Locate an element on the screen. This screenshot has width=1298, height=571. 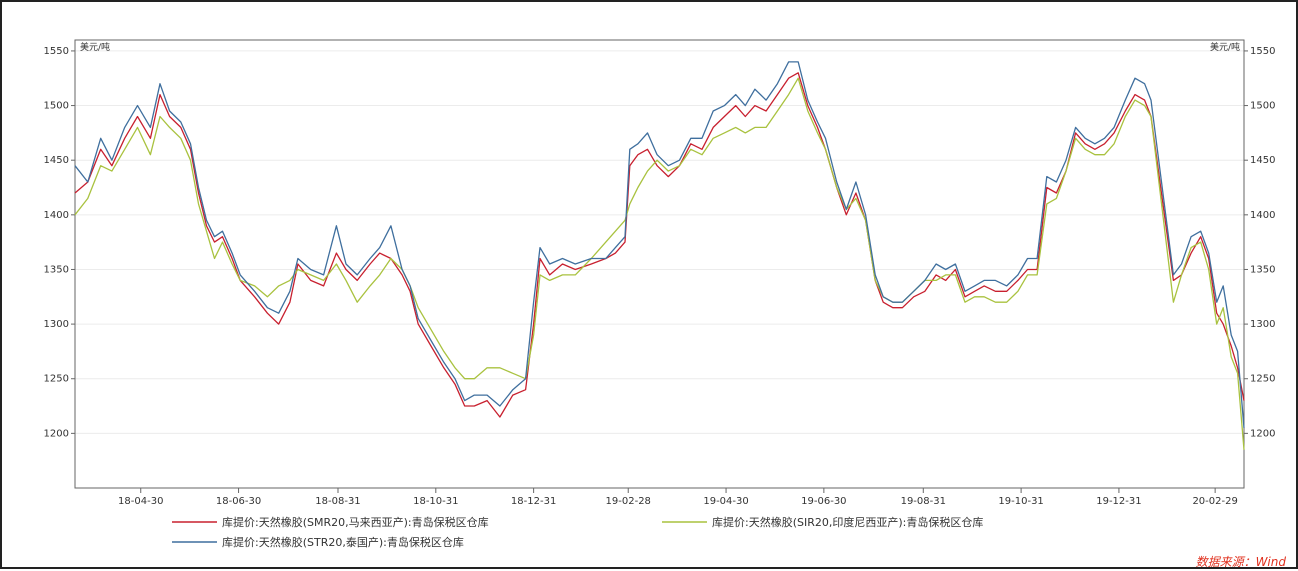
x-tick-label: 18-10-31 is located at coordinates (435, 501).